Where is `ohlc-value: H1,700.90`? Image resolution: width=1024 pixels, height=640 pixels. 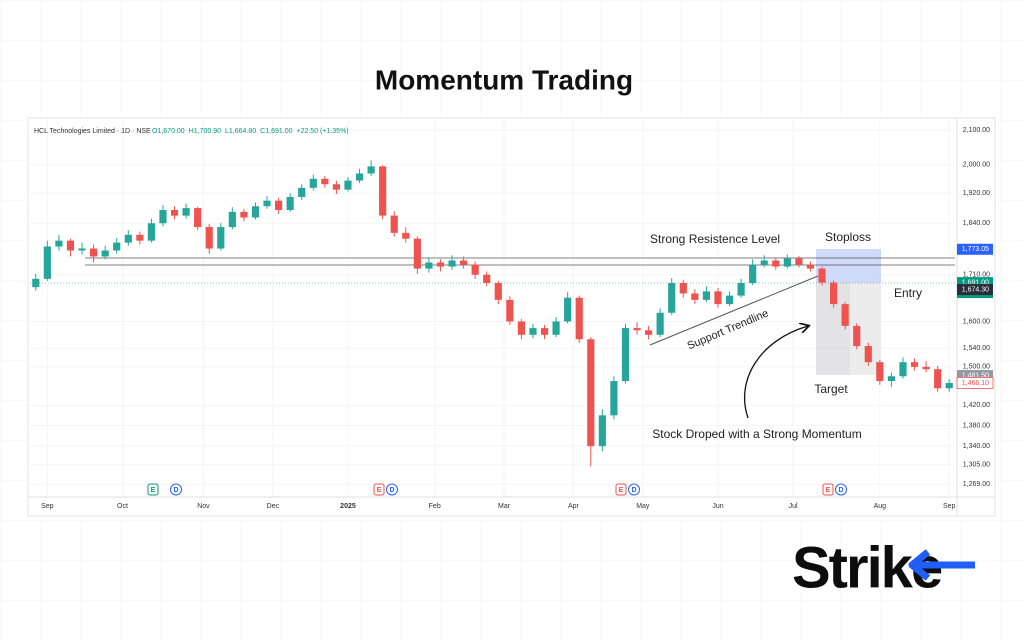
ohlc-value: H1,700.90 is located at coordinates (205, 131).